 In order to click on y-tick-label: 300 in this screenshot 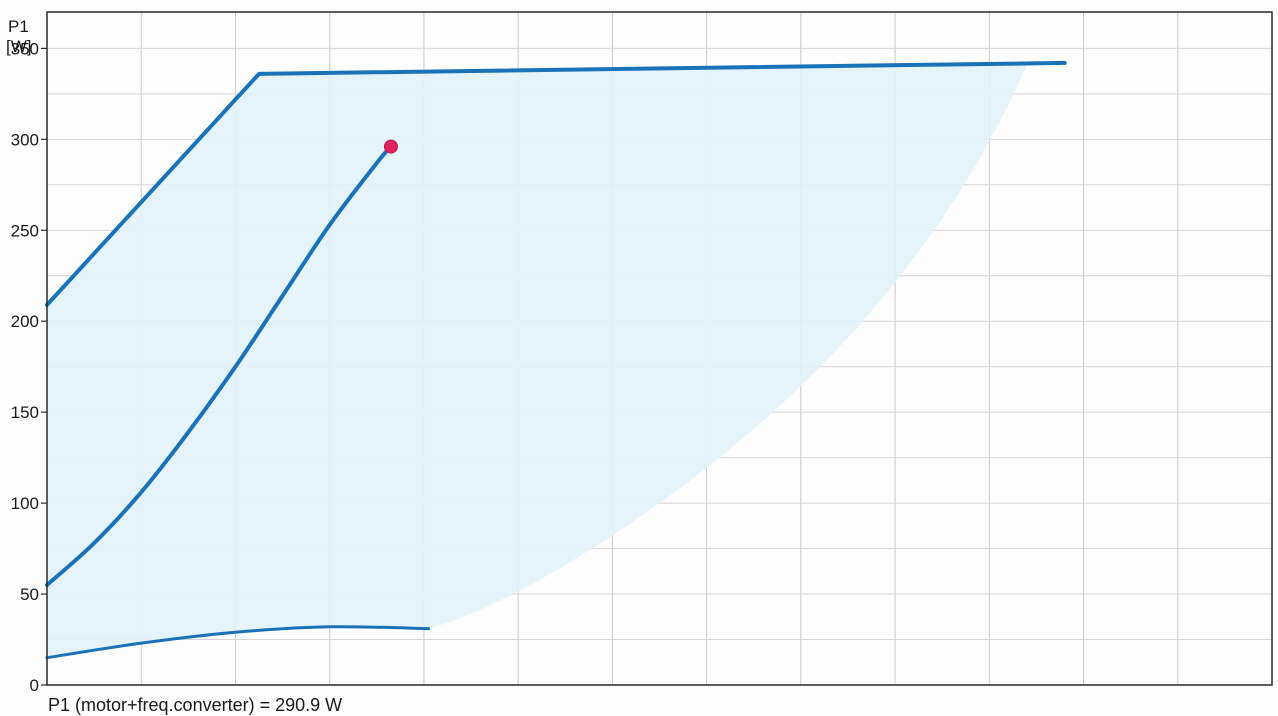, I will do `click(25, 139)`.